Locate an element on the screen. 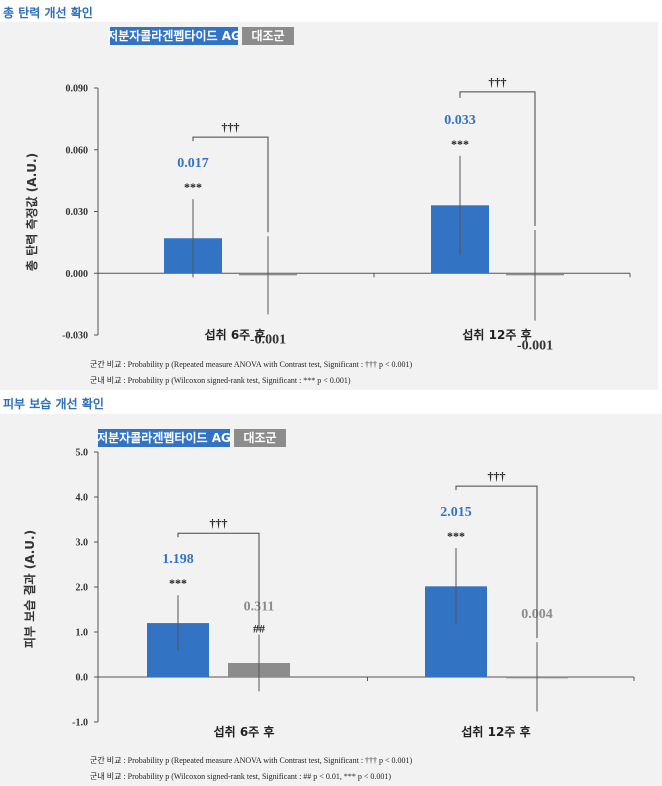 This screenshot has width=662, height=786. y-axis-label: 총 탄력 측정값 (A.U.) is located at coordinates (31, 212).